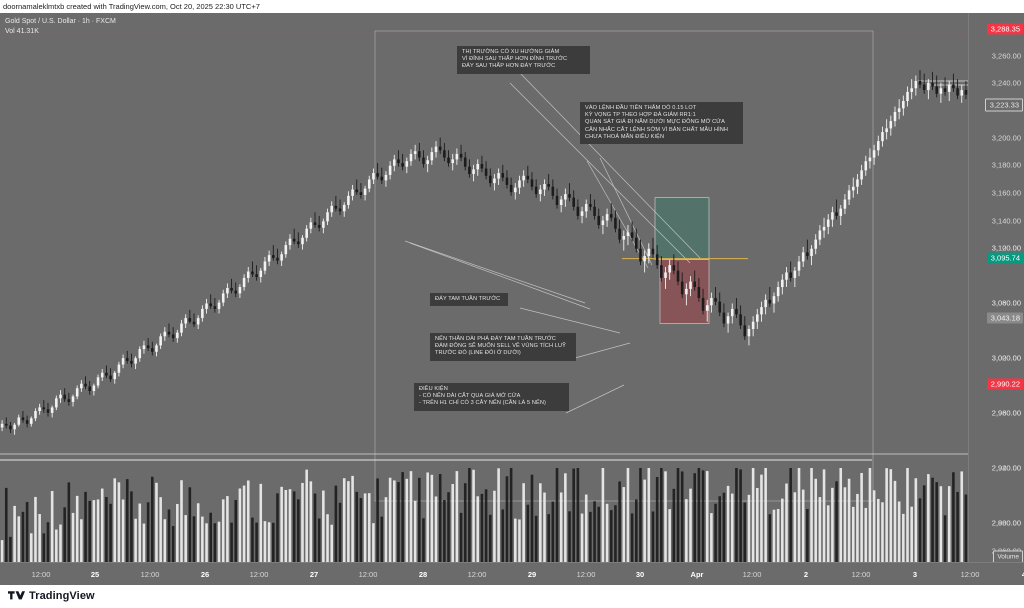 The height and width of the screenshot is (608, 1024). What do you see at coordinates (682, 228) in the screenshot?
I see `long-profit-zone` at bounding box center [682, 228].